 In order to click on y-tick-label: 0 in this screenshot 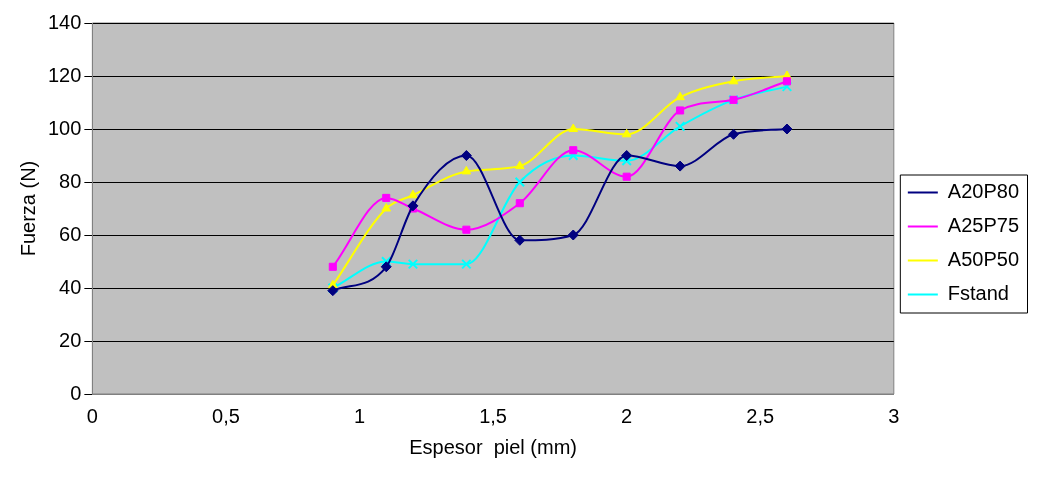, I will do `click(76, 392)`.